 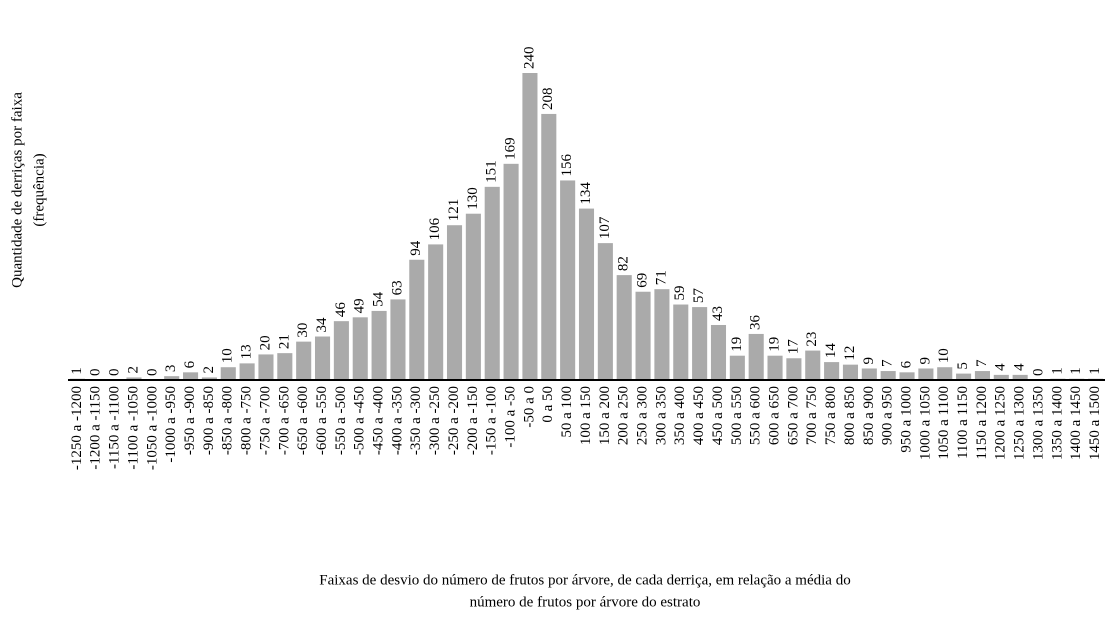 I want to click on x-tick-label: 0 a 50, so click(x=548, y=404).